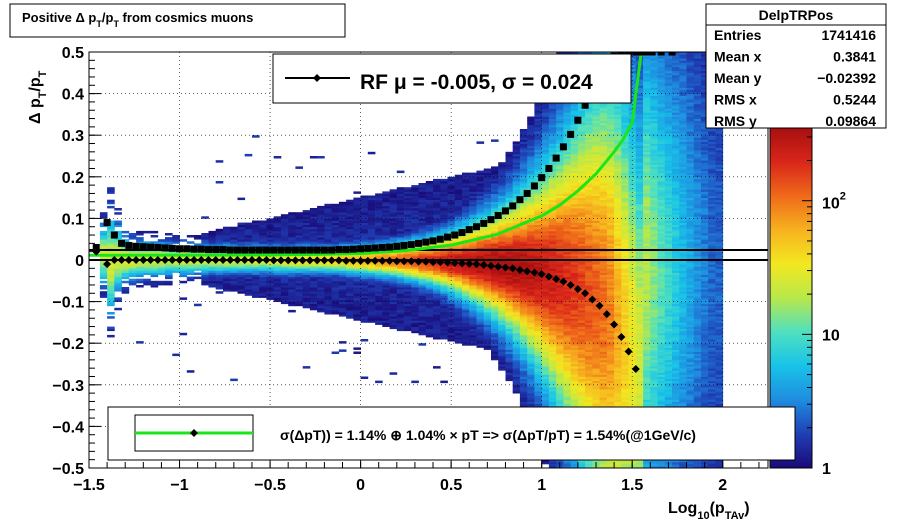 The width and height of the screenshot is (904, 522). I want to click on stats-label: RMS x, so click(735, 100).